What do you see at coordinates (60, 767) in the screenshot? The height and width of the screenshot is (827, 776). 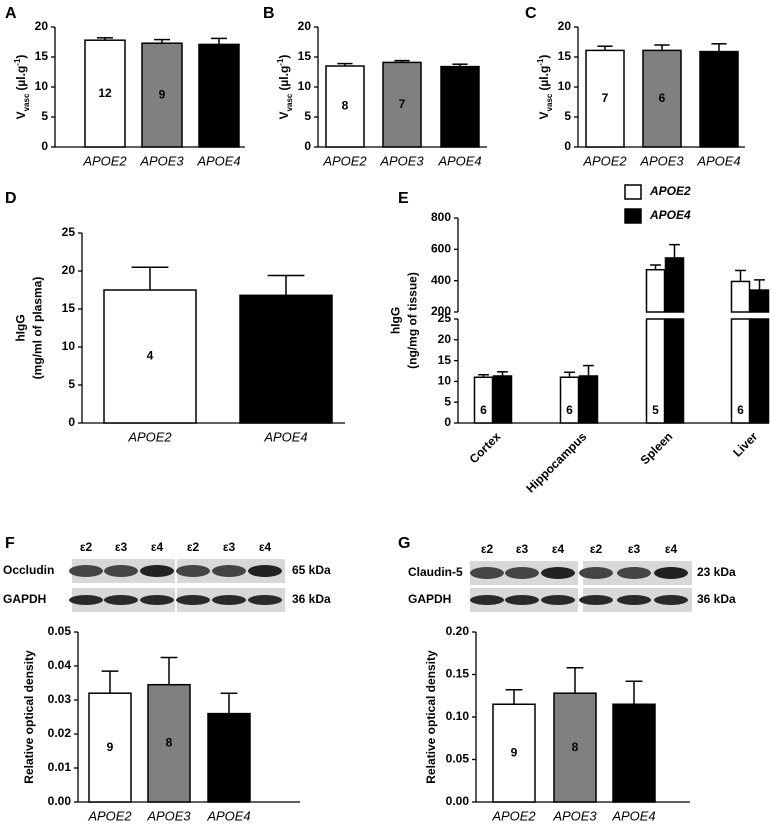 I see `y-tick-label: 0.01` at bounding box center [60, 767].